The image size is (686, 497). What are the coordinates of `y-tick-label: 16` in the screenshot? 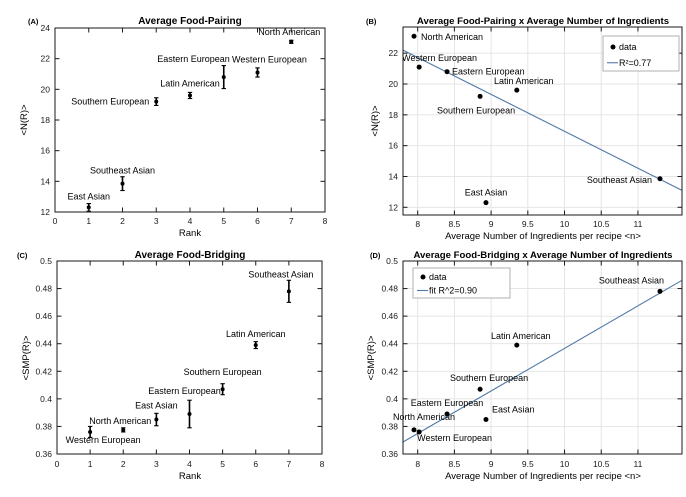 It's located at (46, 151).